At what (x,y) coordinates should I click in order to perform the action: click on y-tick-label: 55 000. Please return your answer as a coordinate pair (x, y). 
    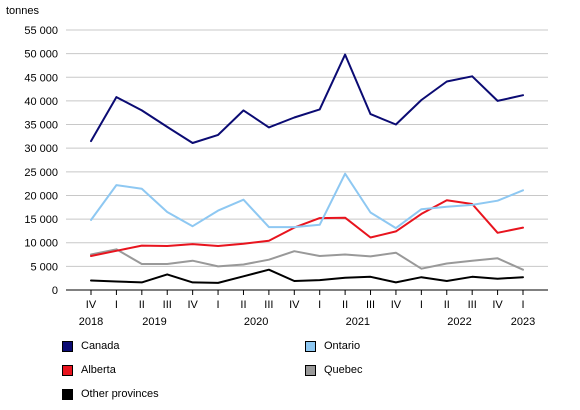
    Looking at the image, I should click on (41, 31).